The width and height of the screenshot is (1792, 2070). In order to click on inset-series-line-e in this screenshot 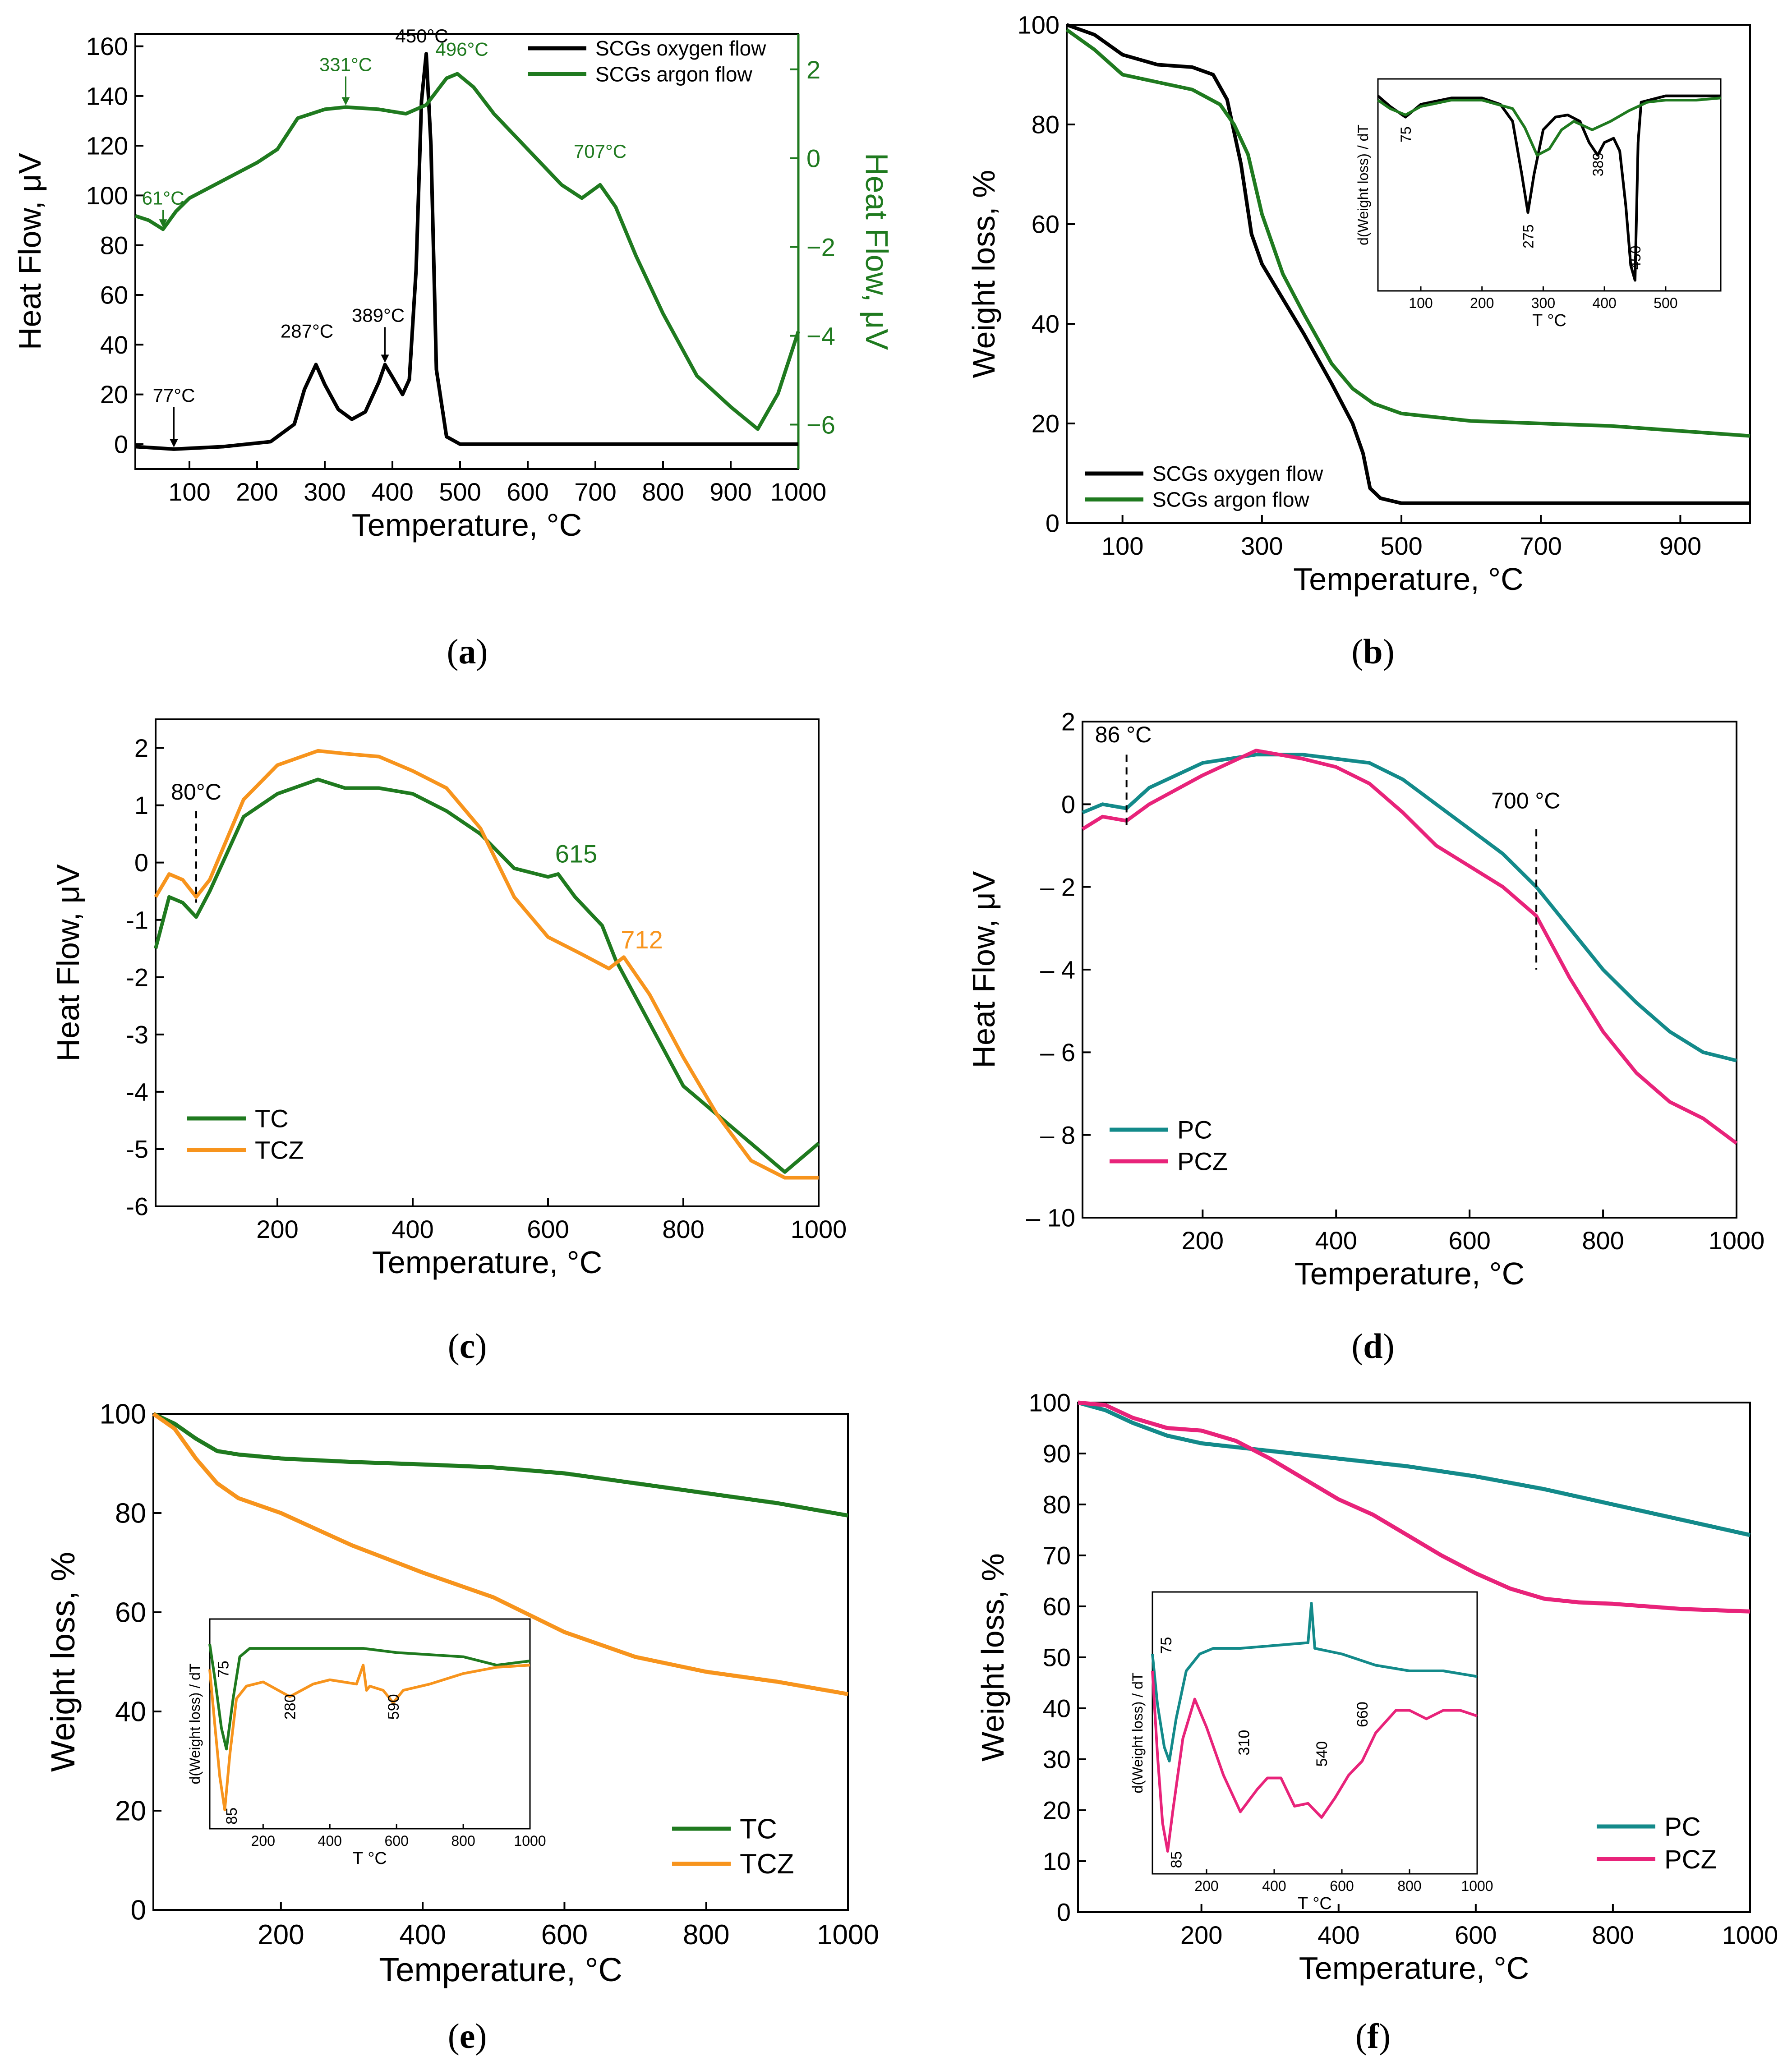, I will do `click(369, 1698)`.